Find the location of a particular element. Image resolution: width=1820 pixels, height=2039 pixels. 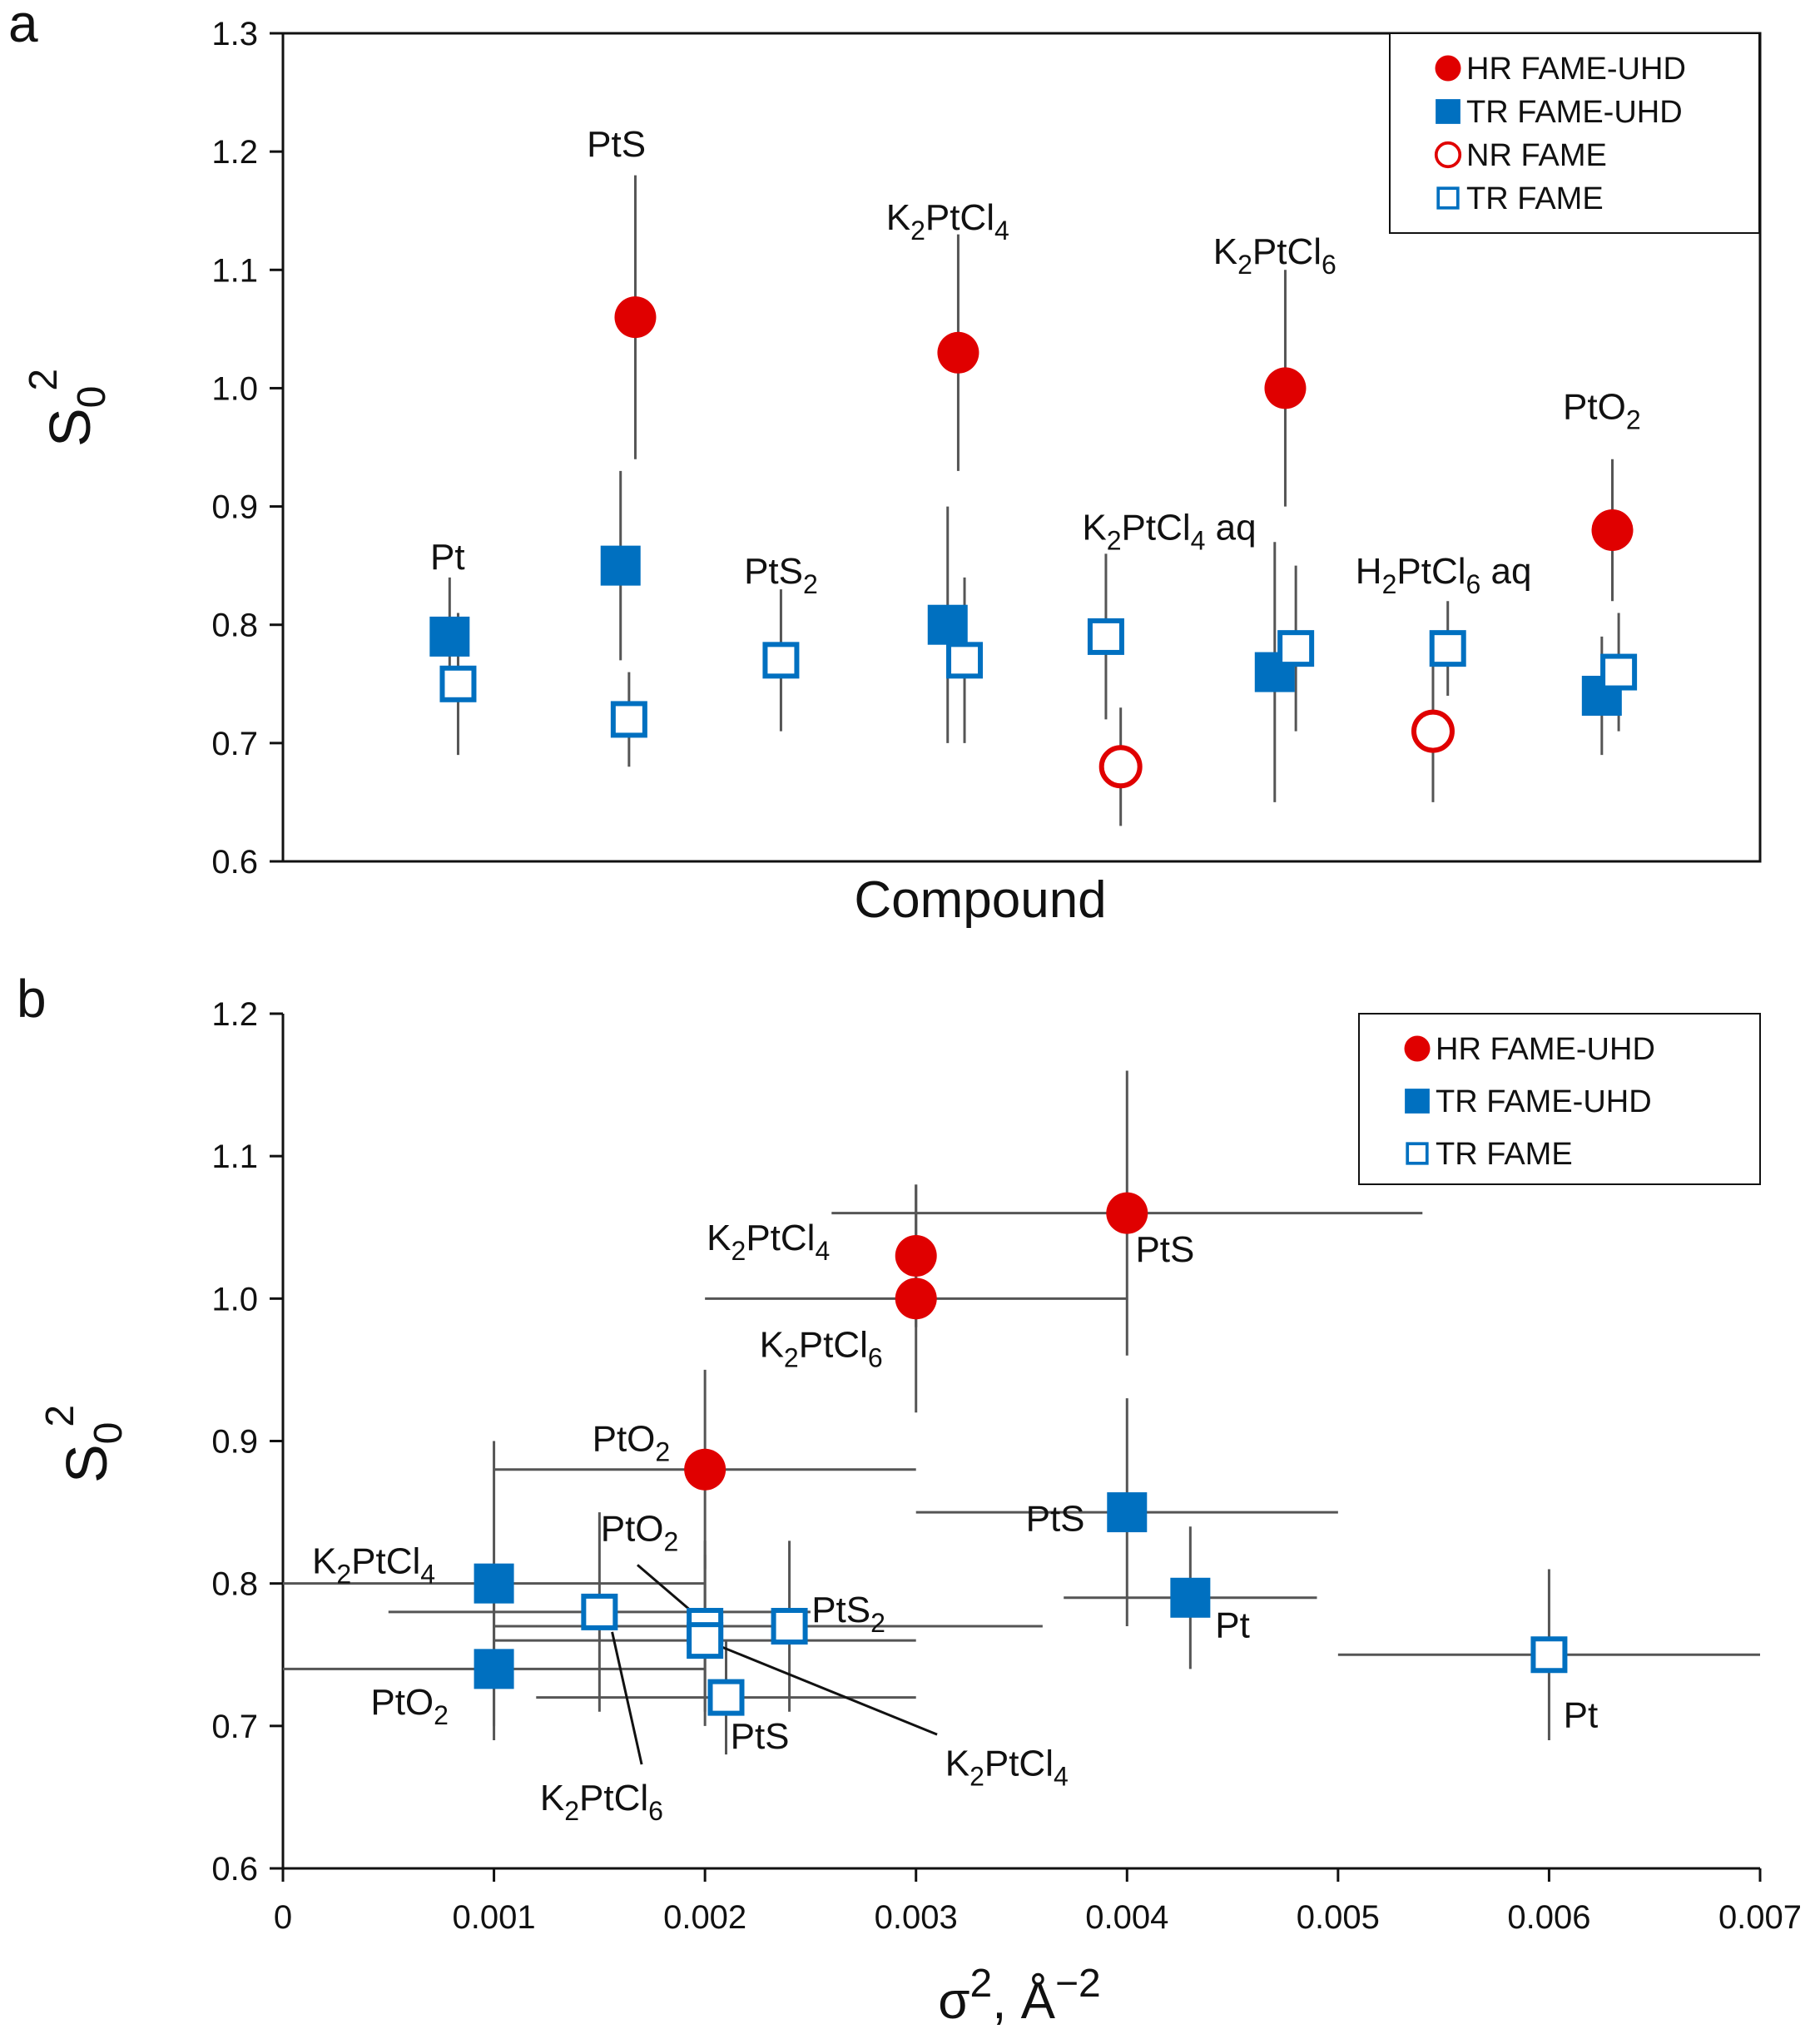

panel-a-compound-label: PtO2 is located at coordinates (1602, 410).